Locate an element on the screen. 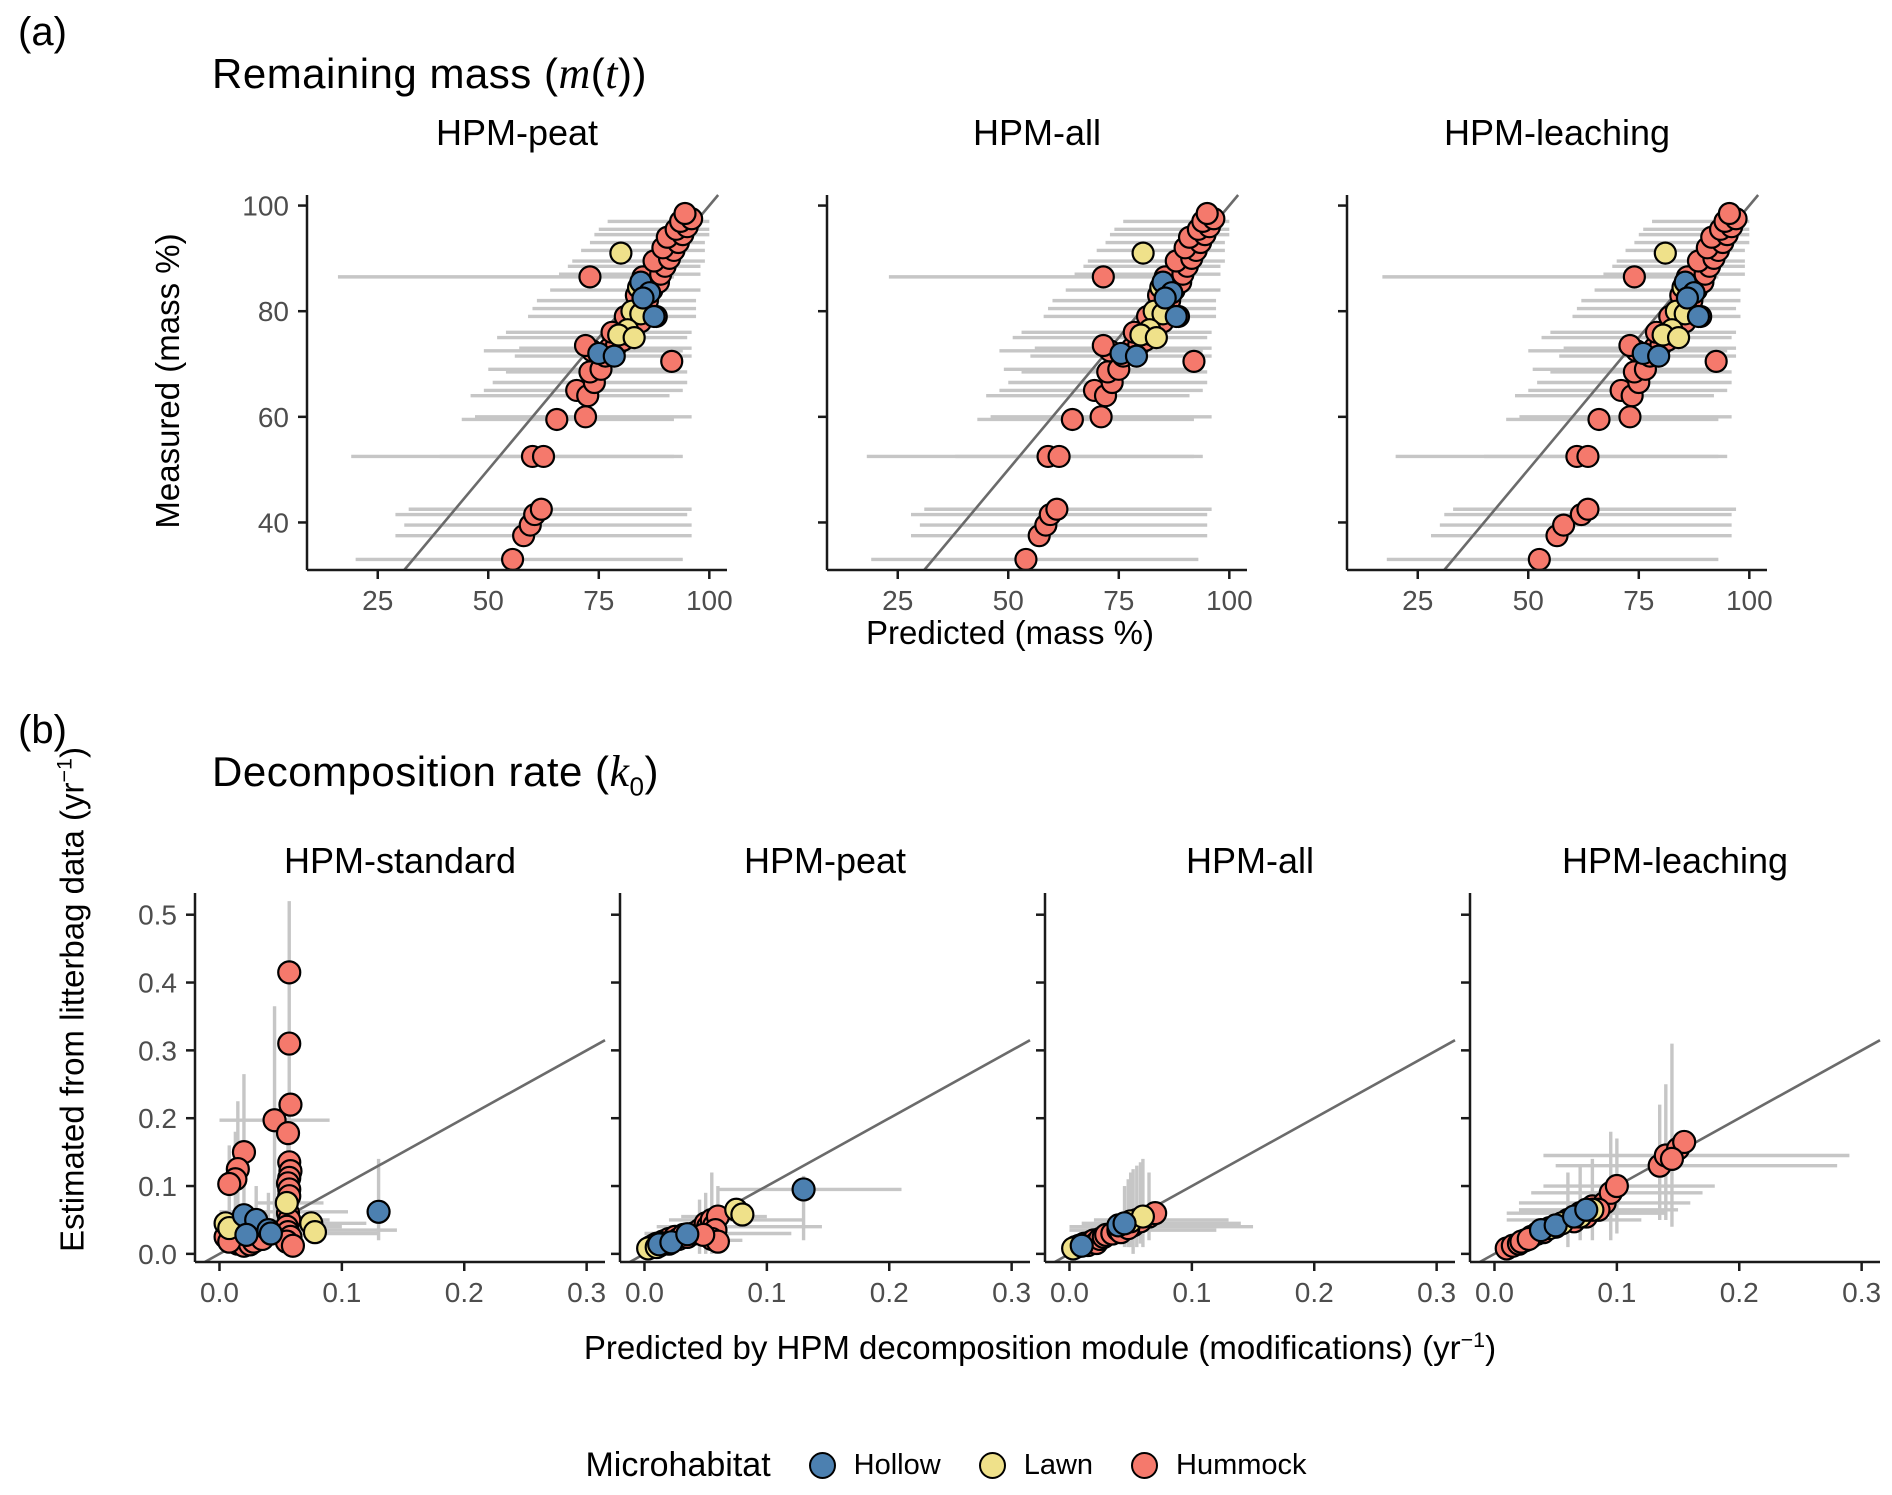  x-tick-label: 25 is located at coordinates (1417, 600).